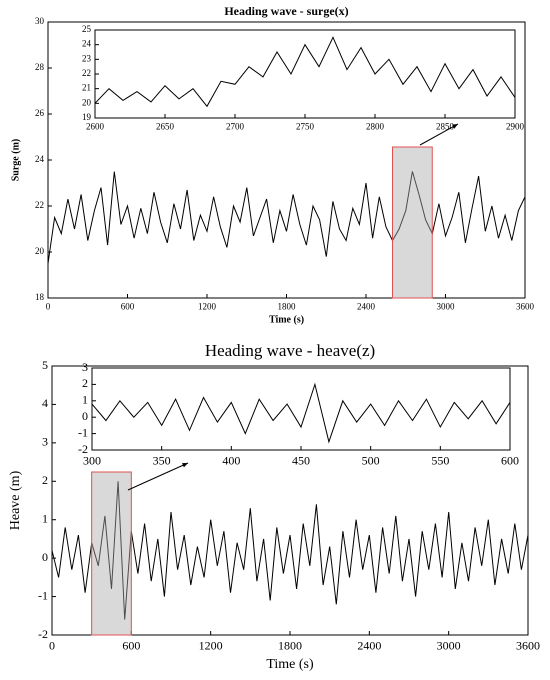 The width and height of the screenshot is (550, 680). Describe the element at coordinates (375, 126) in the screenshot. I see `x-tick-label: 2800` at that location.